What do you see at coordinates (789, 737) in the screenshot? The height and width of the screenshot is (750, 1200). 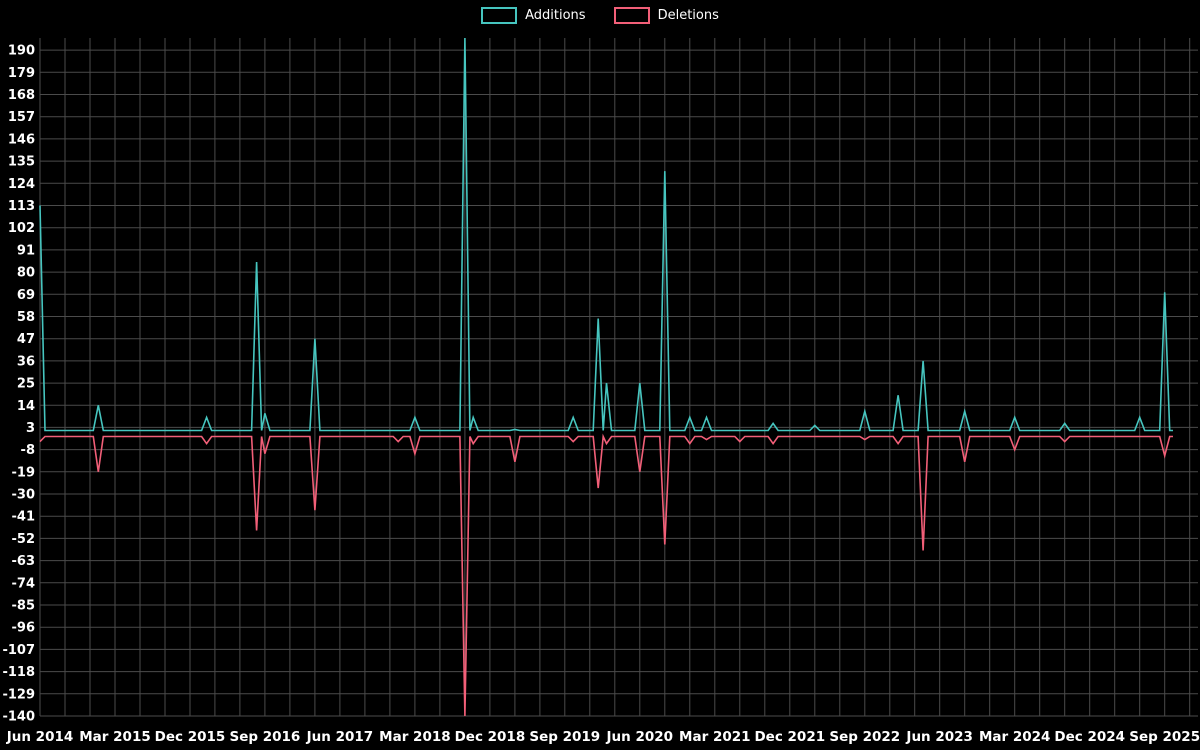 I see `x-tick-label: Dec 2021` at bounding box center [789, 737].